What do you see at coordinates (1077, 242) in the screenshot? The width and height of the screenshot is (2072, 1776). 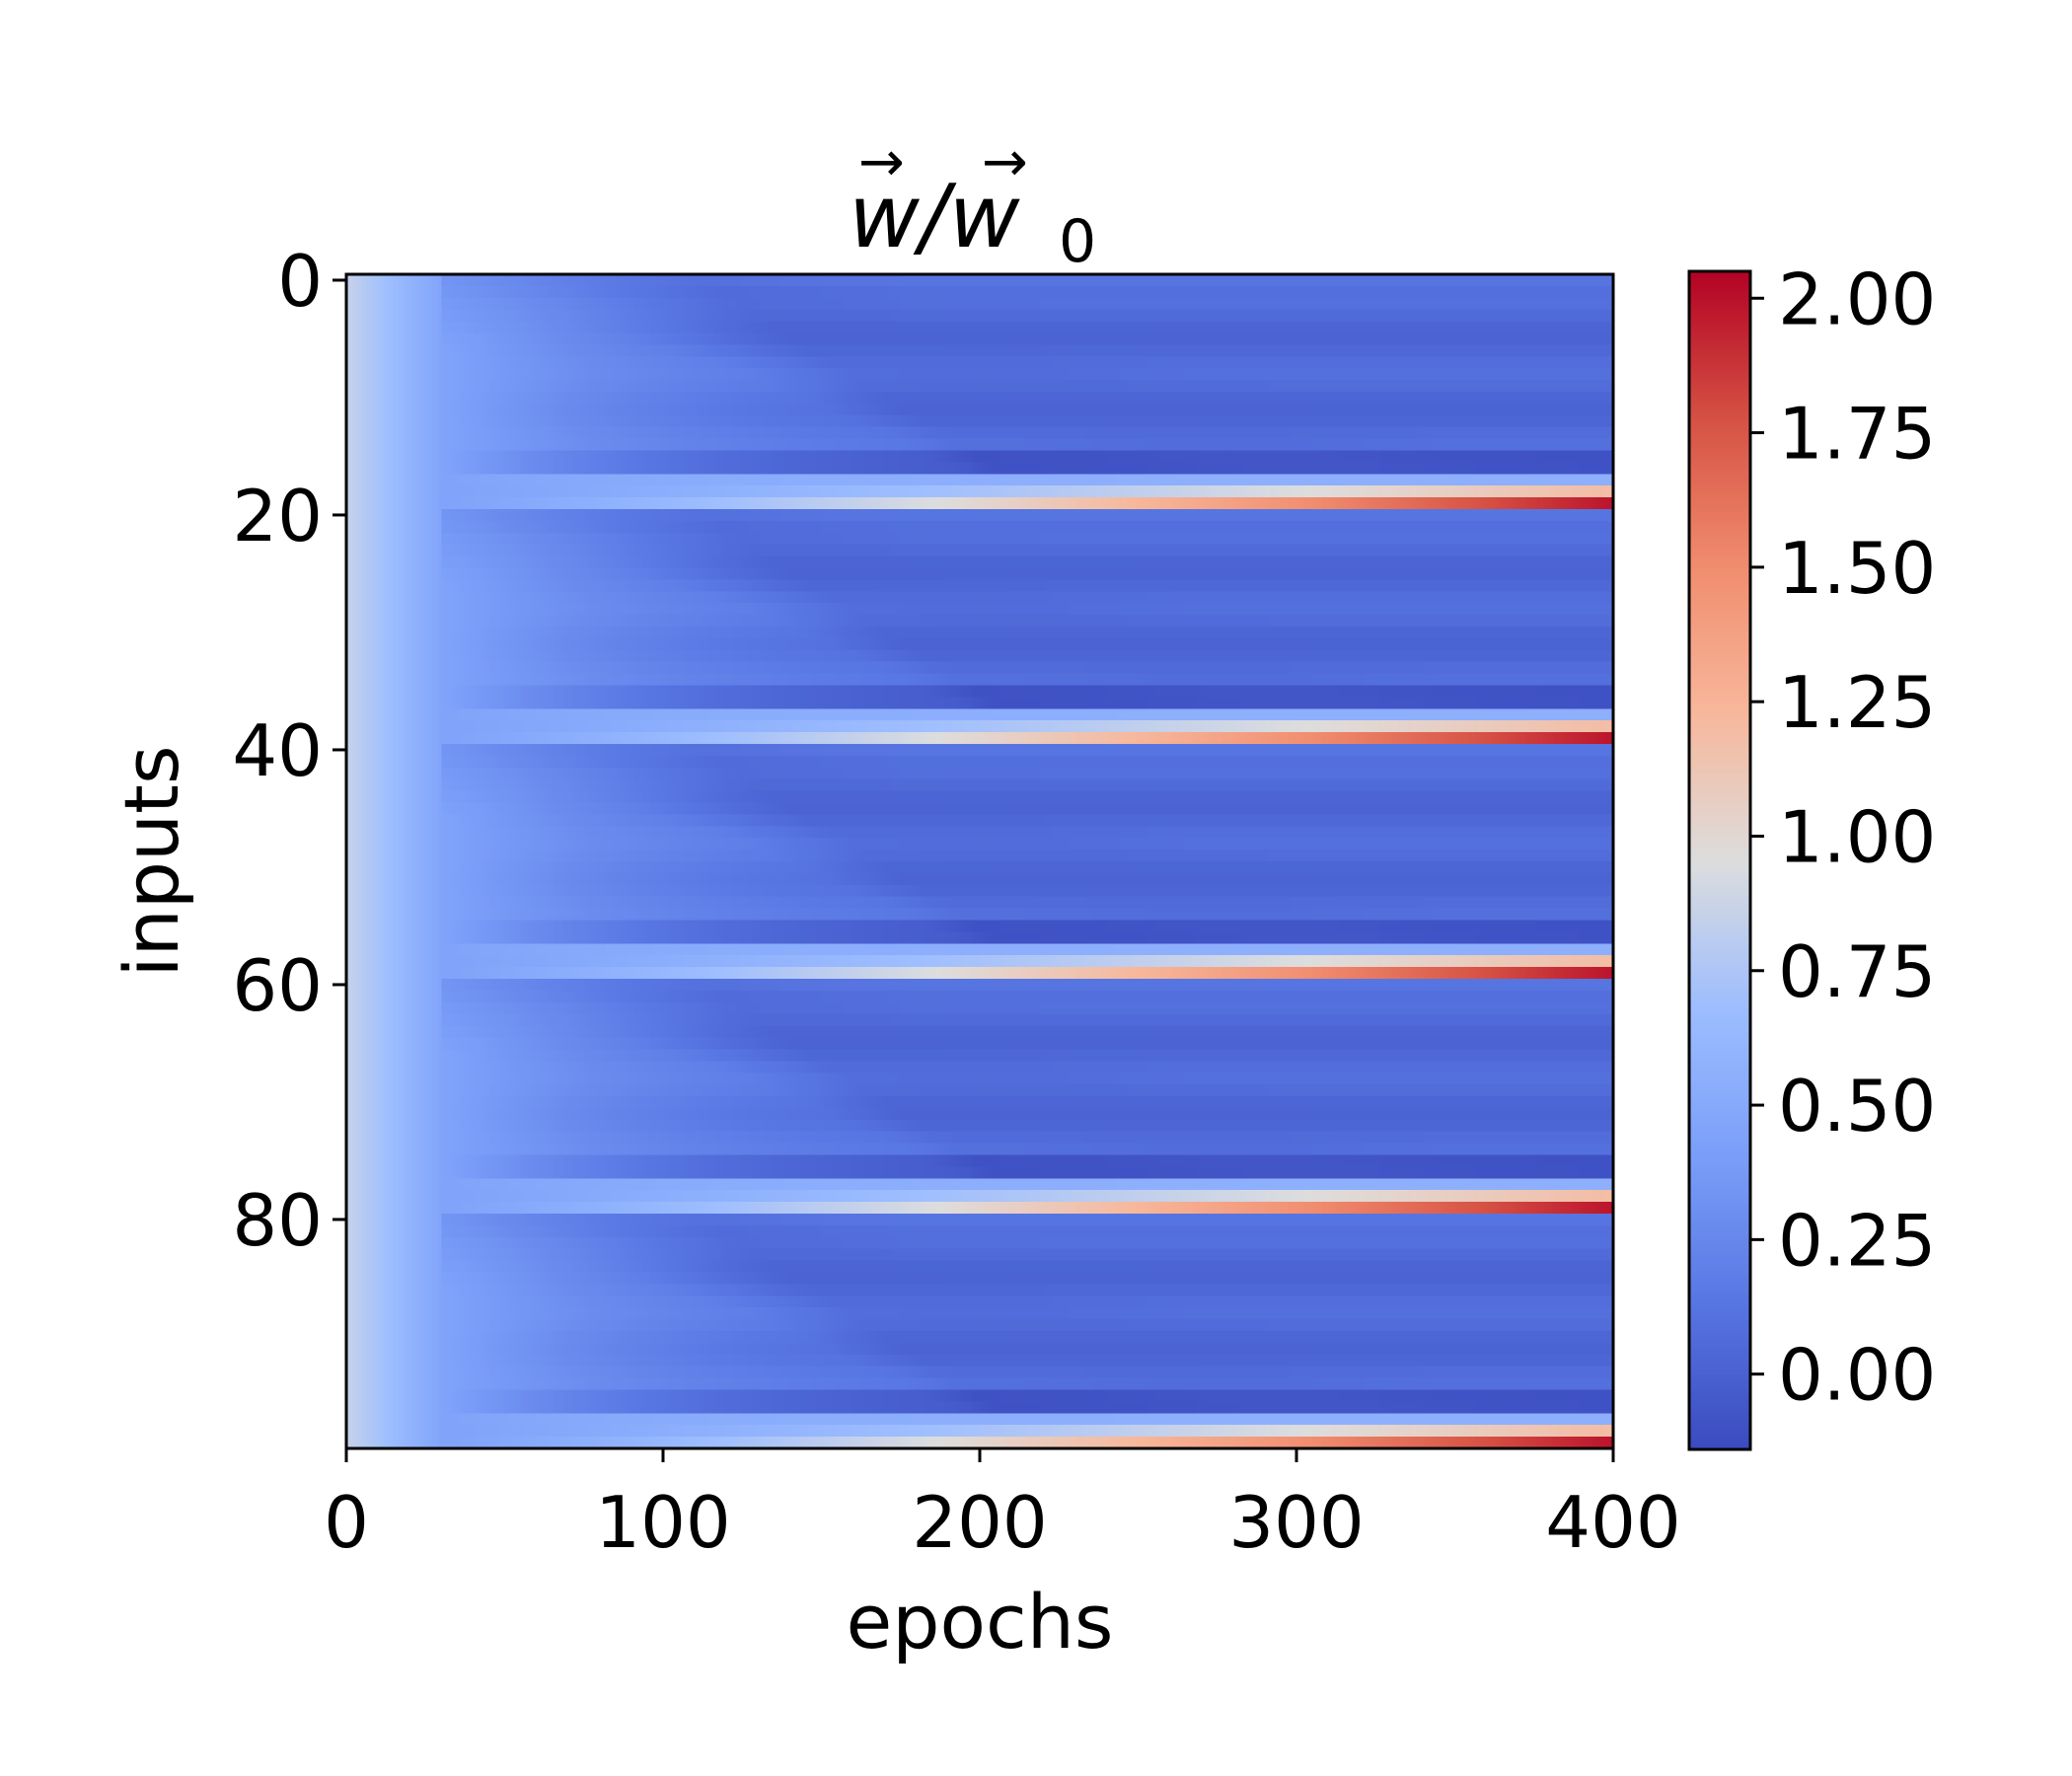 I see `title-subscript: 0` at bounding box center [1077, 242].